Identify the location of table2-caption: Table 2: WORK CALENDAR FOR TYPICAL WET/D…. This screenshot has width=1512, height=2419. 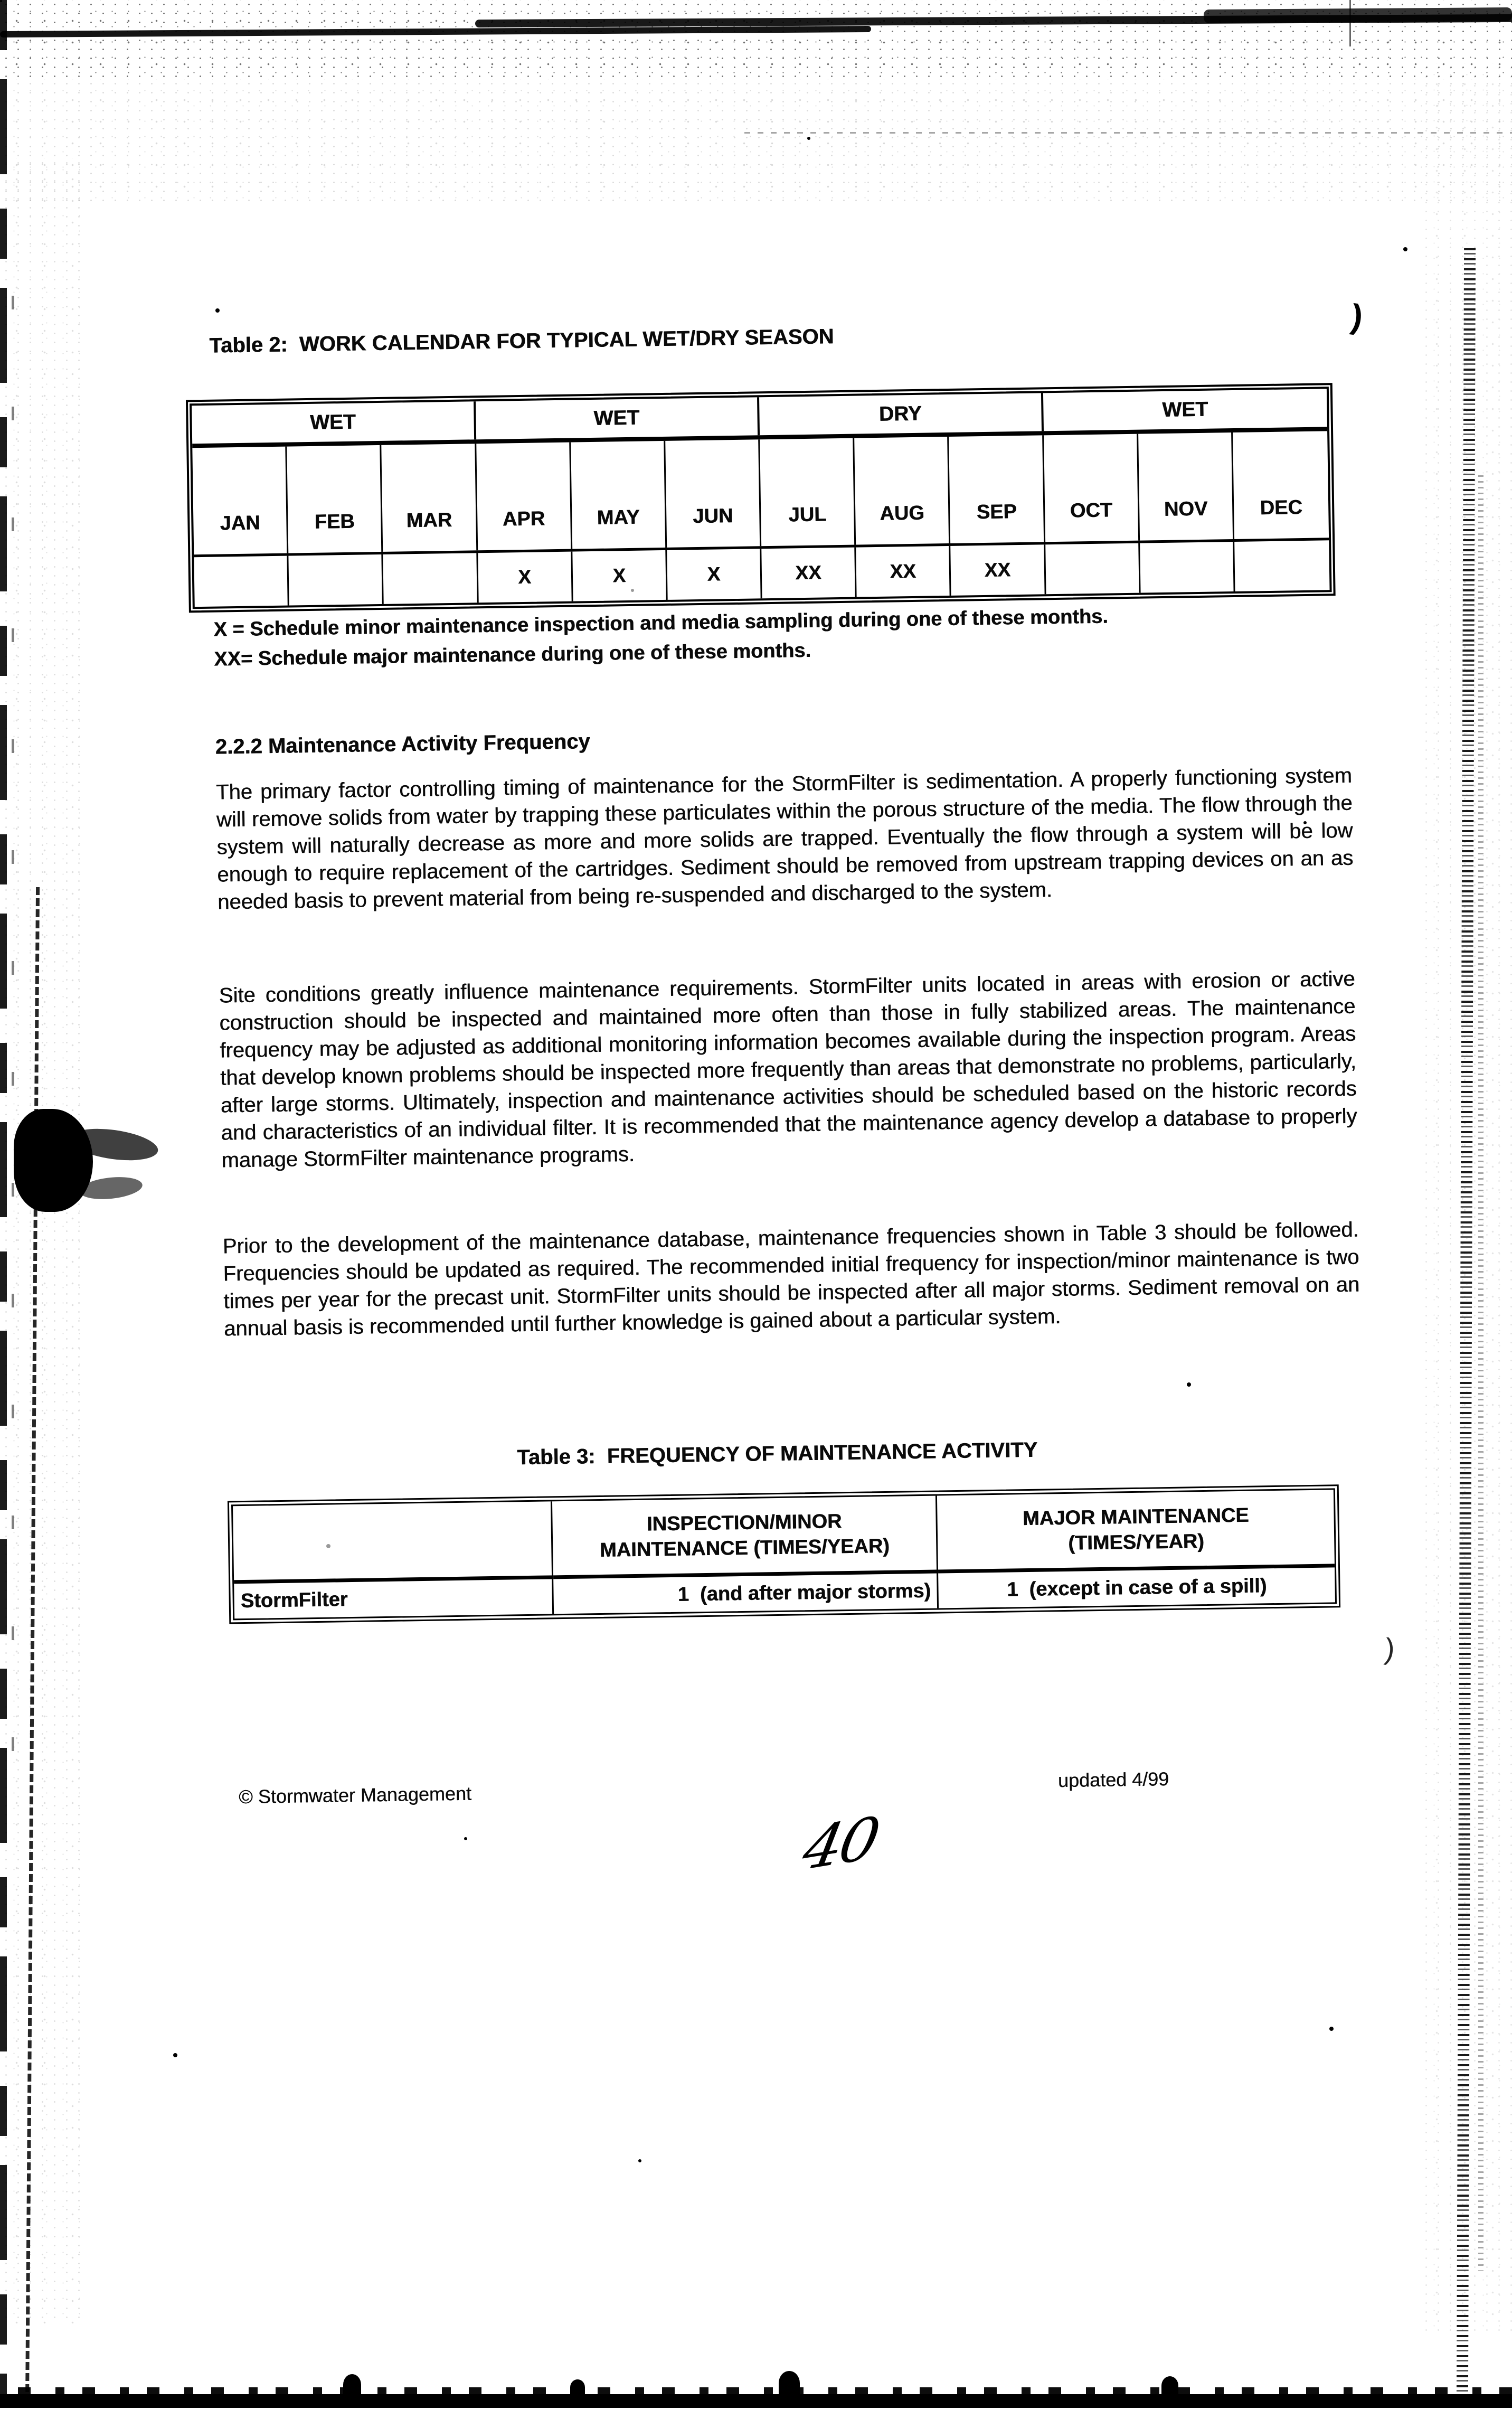
(521, 341).